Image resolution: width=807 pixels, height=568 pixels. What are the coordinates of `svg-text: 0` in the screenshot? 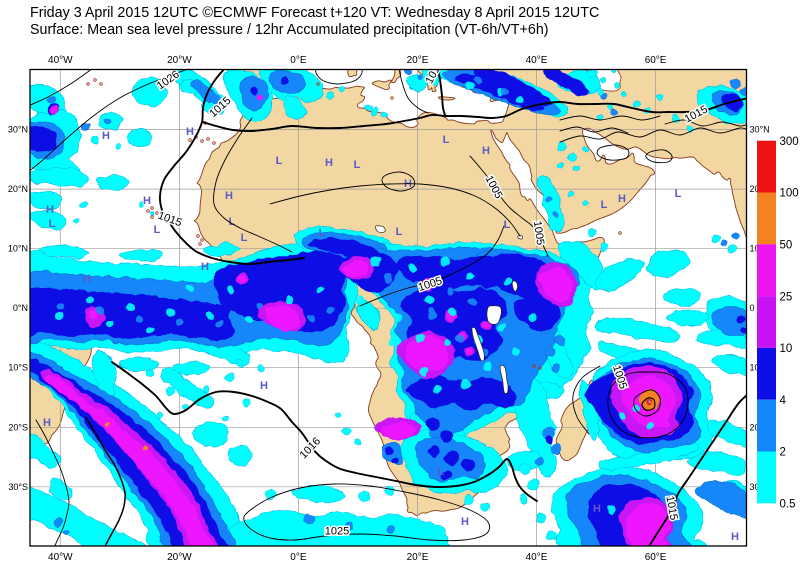 It's located at (752, 308).